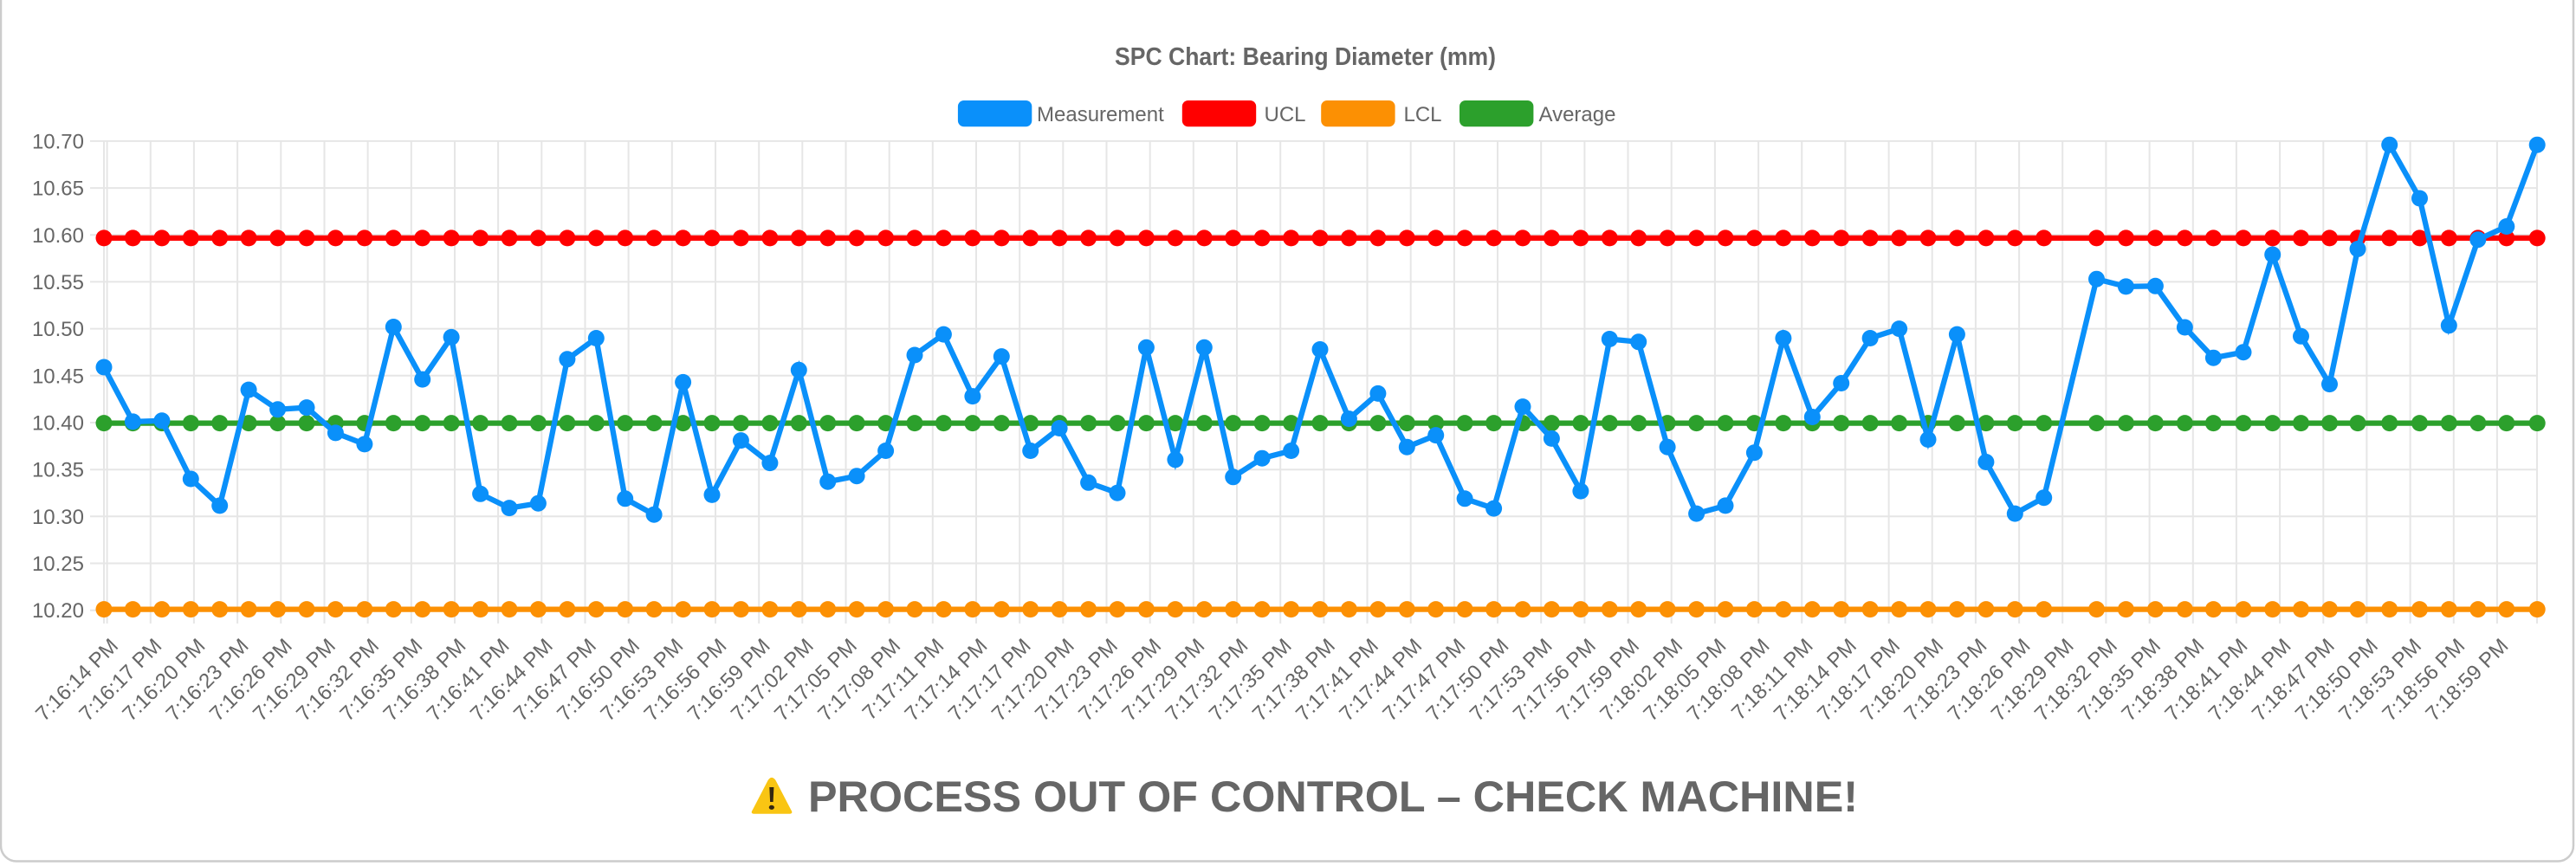 This screenshot has width=2576, height=866. Describe the element at coordinates (1333, 796) in the screenshot. I see `svg-text:PROCESS OUT OF CONTROL – CHECK: PROCESS OUT OF CONTROL – CHECK MACHINE!` at that location.